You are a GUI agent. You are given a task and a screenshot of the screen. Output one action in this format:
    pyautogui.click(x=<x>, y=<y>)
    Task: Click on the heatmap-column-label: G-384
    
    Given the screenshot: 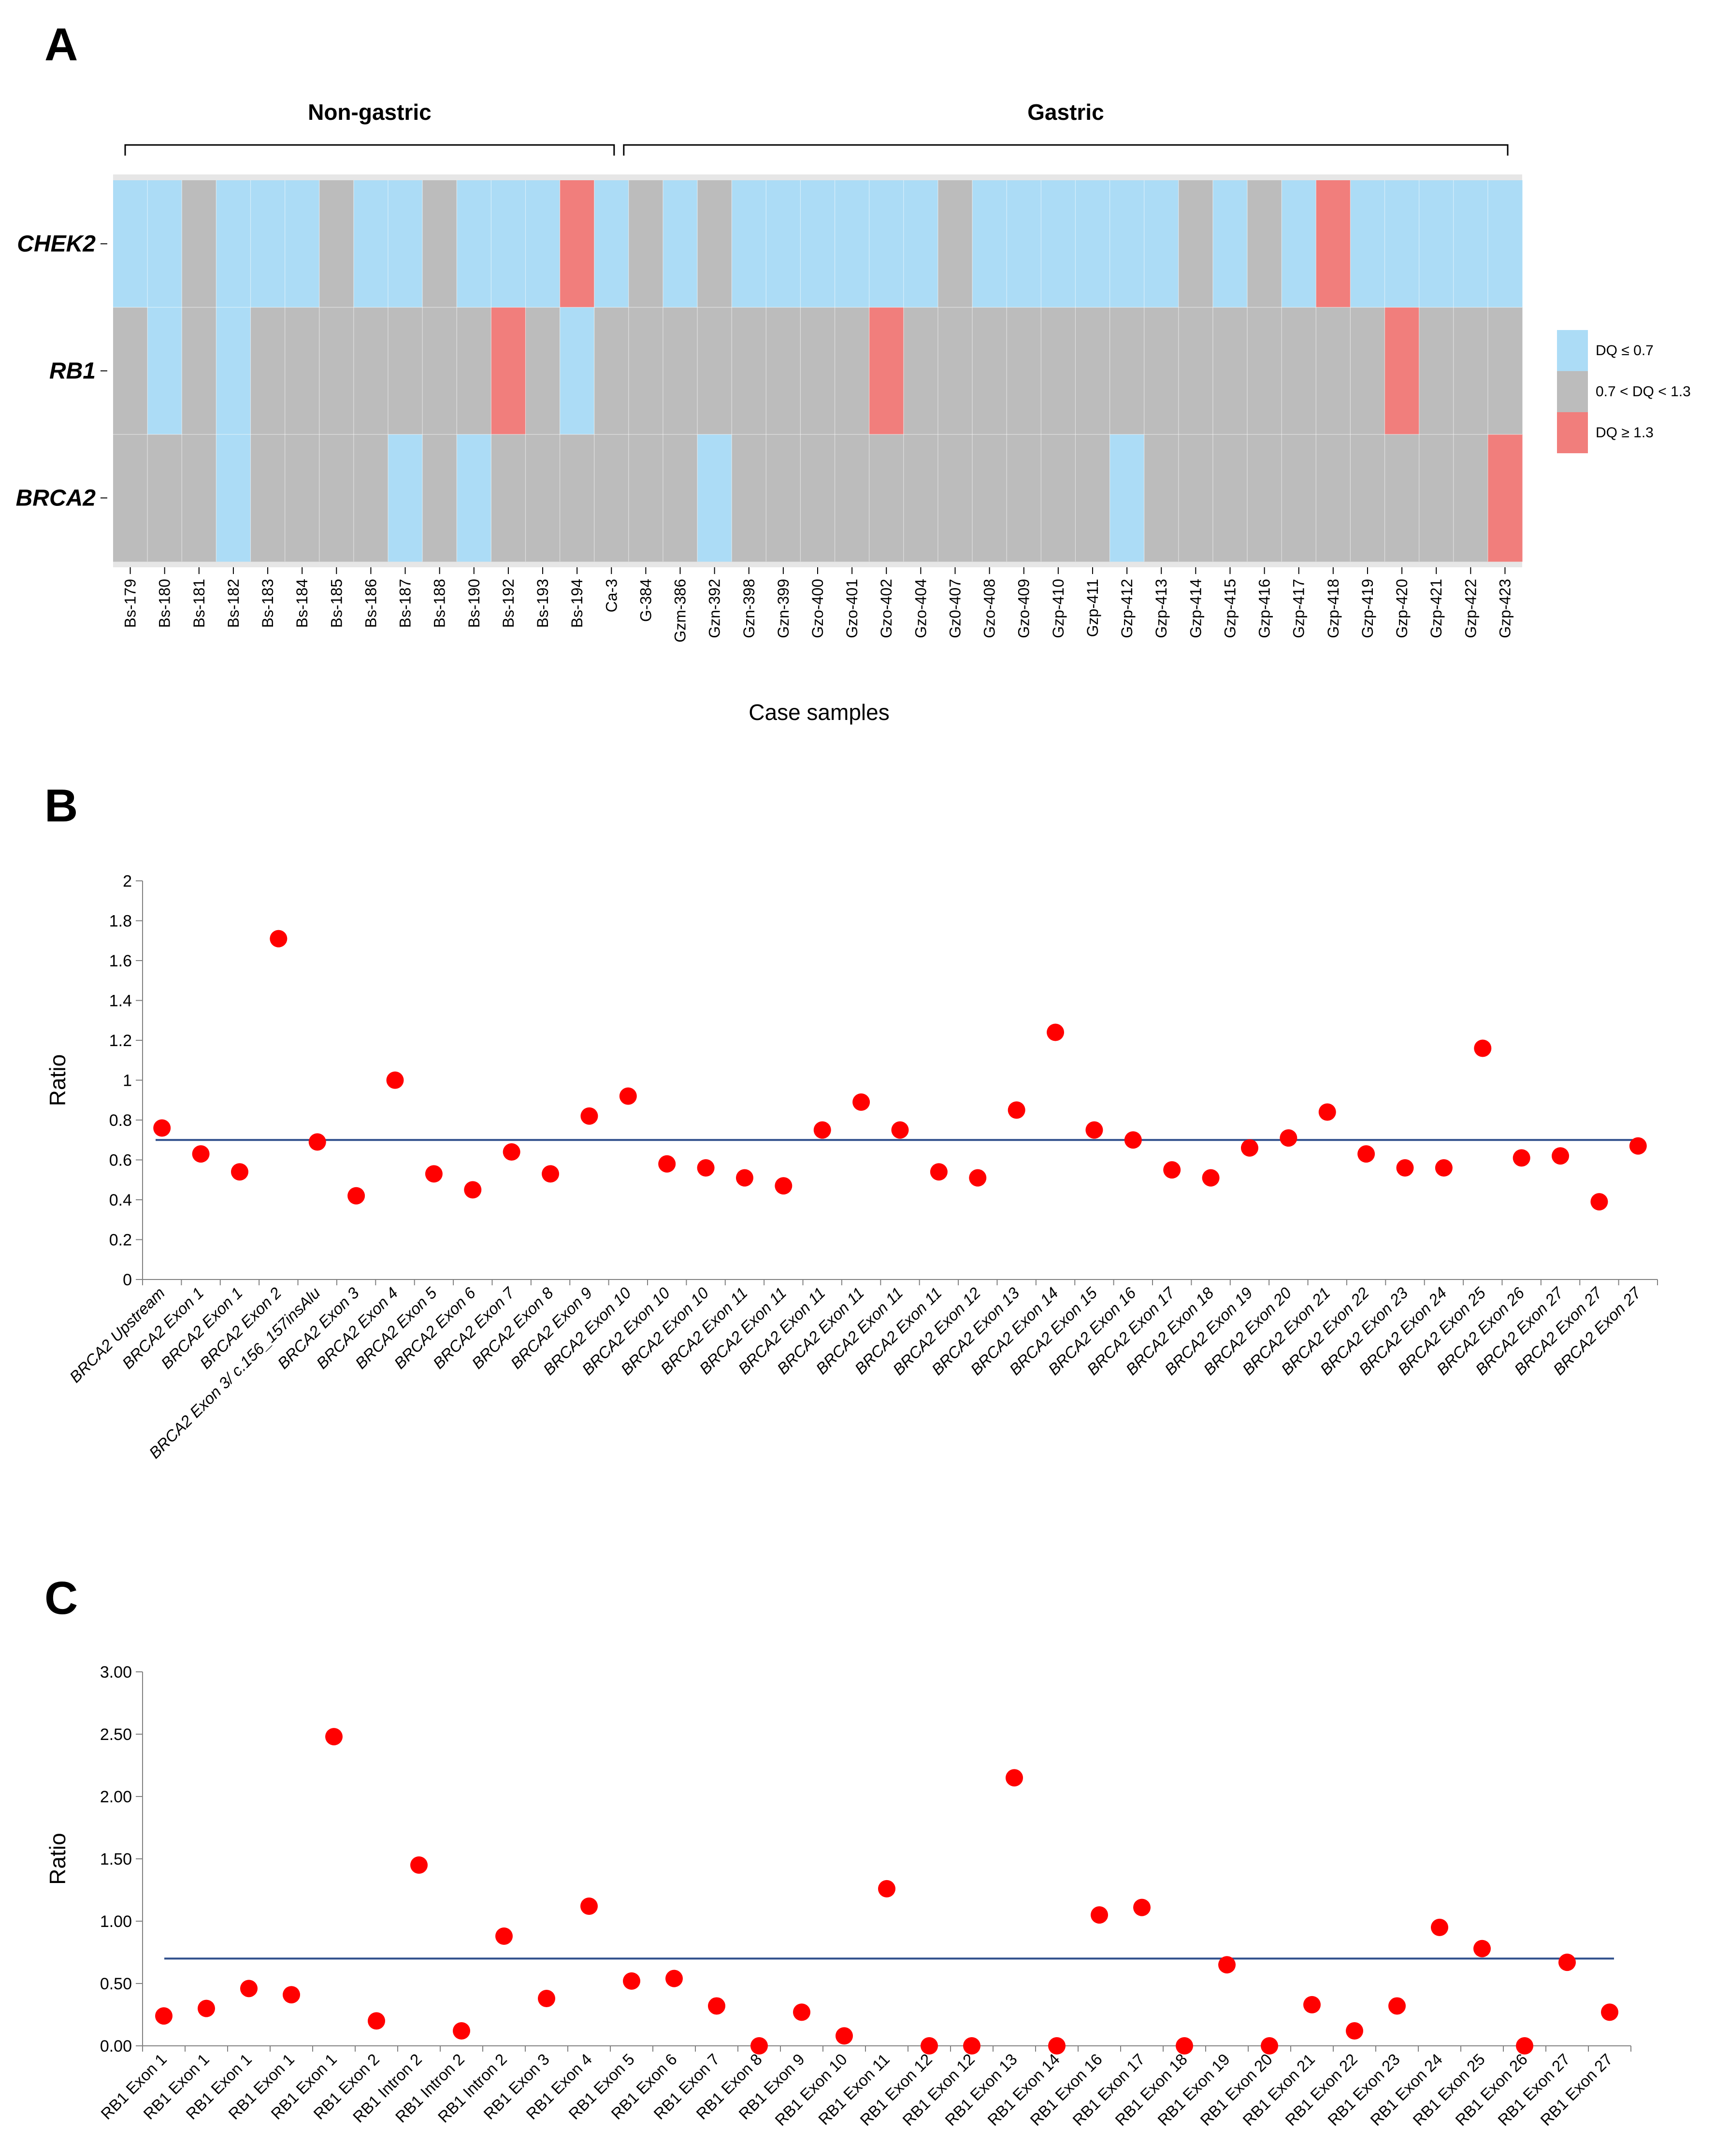 What is the action you would take?
    pyautogui.click(x=646, y=600)
    